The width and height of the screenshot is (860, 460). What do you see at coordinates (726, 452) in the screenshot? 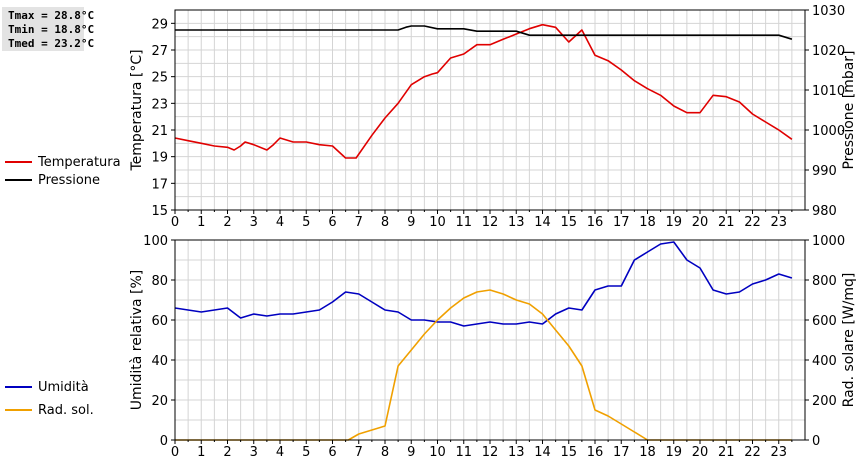
I see `humidity-chart-xtick-label: 21` at bounding box center [726, 452].